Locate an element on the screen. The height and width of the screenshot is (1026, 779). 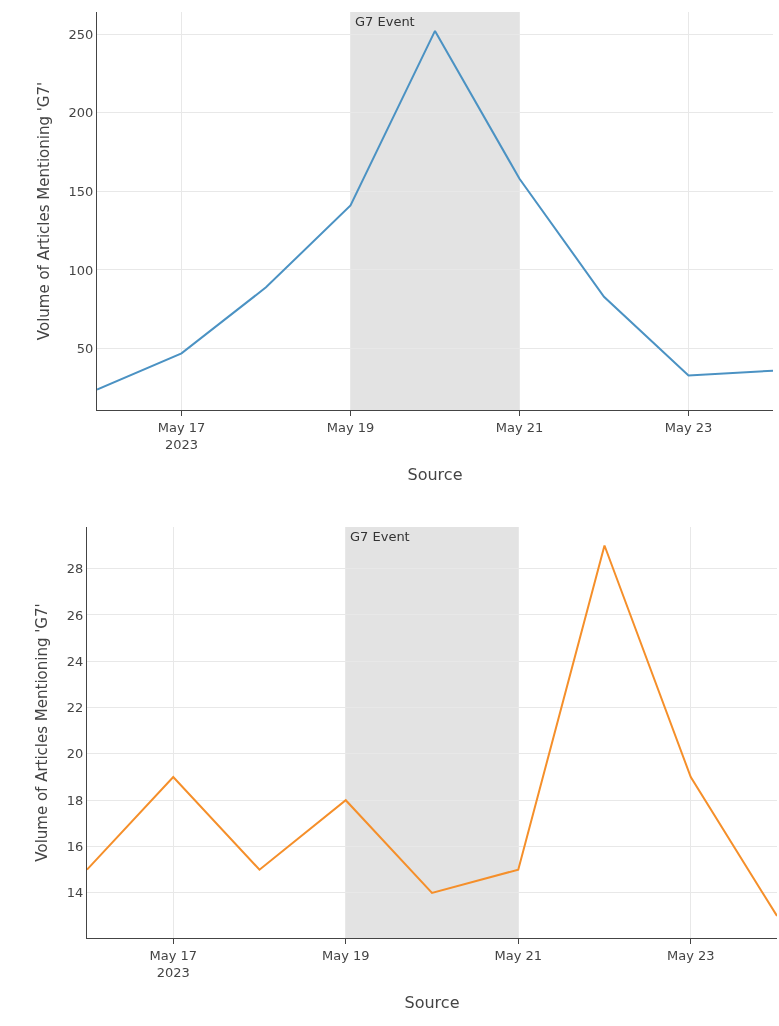
y-tick-label: 22 is located at coordinates (75, 708).